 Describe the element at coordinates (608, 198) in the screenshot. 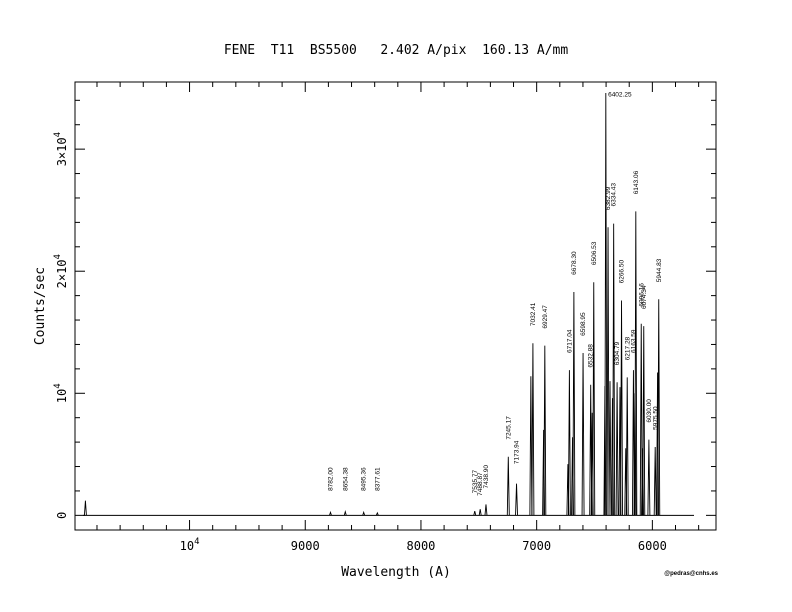

I see `peak-label: 6382.99` at that location.